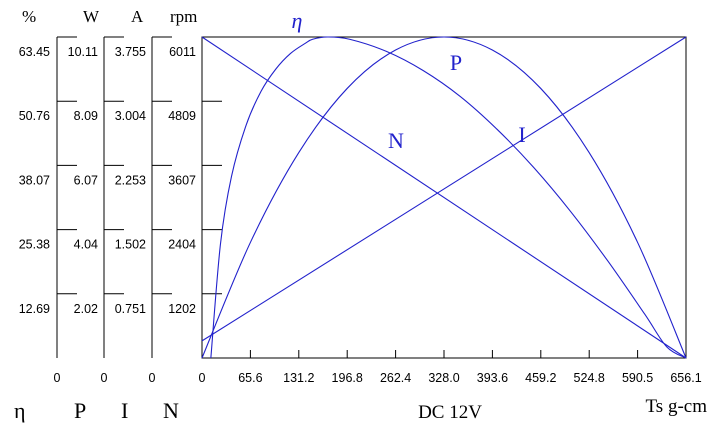  I want to click on axis-zero-label-1: 0, so click(104, 378).